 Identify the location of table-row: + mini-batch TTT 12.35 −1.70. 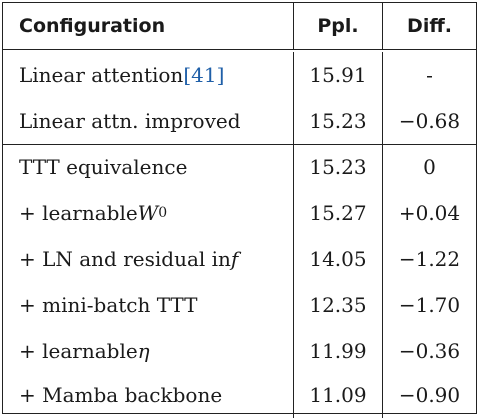
(239, 305).